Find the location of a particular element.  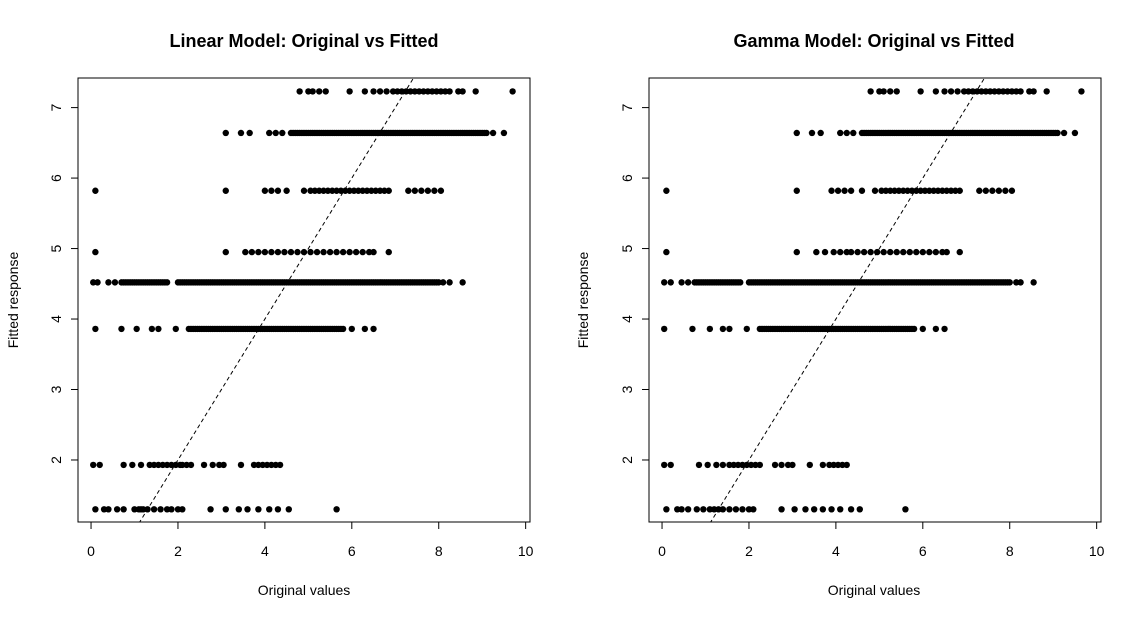

gamma-y-tick-label: 4 is located at coordinates (627, 319).